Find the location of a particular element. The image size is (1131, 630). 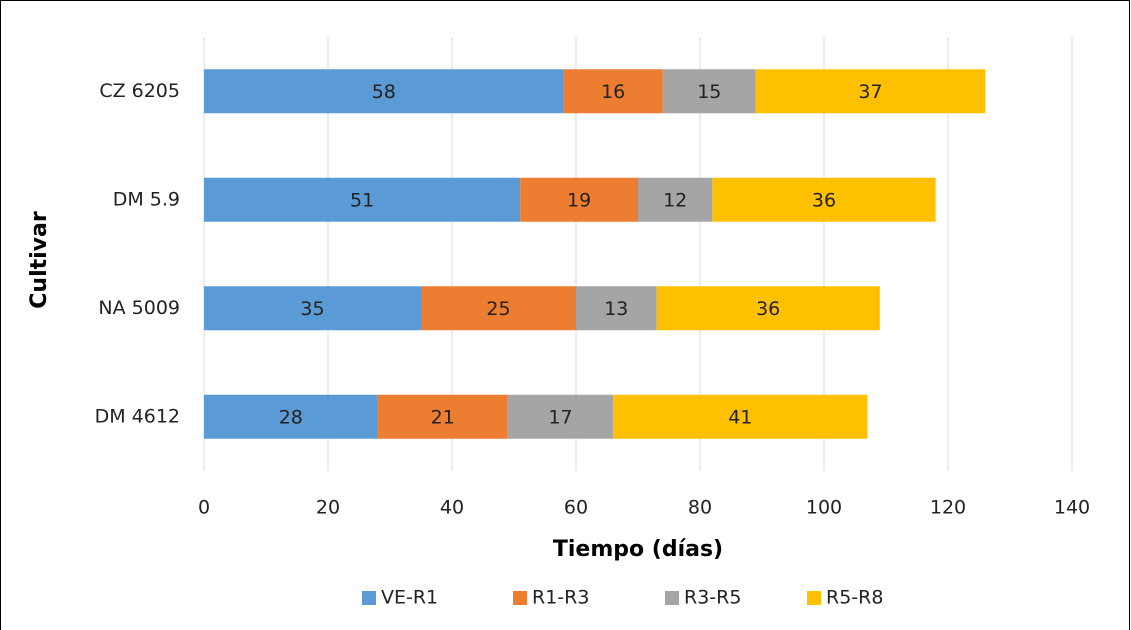

data-label: 25 is located at coordinates (498, 309).